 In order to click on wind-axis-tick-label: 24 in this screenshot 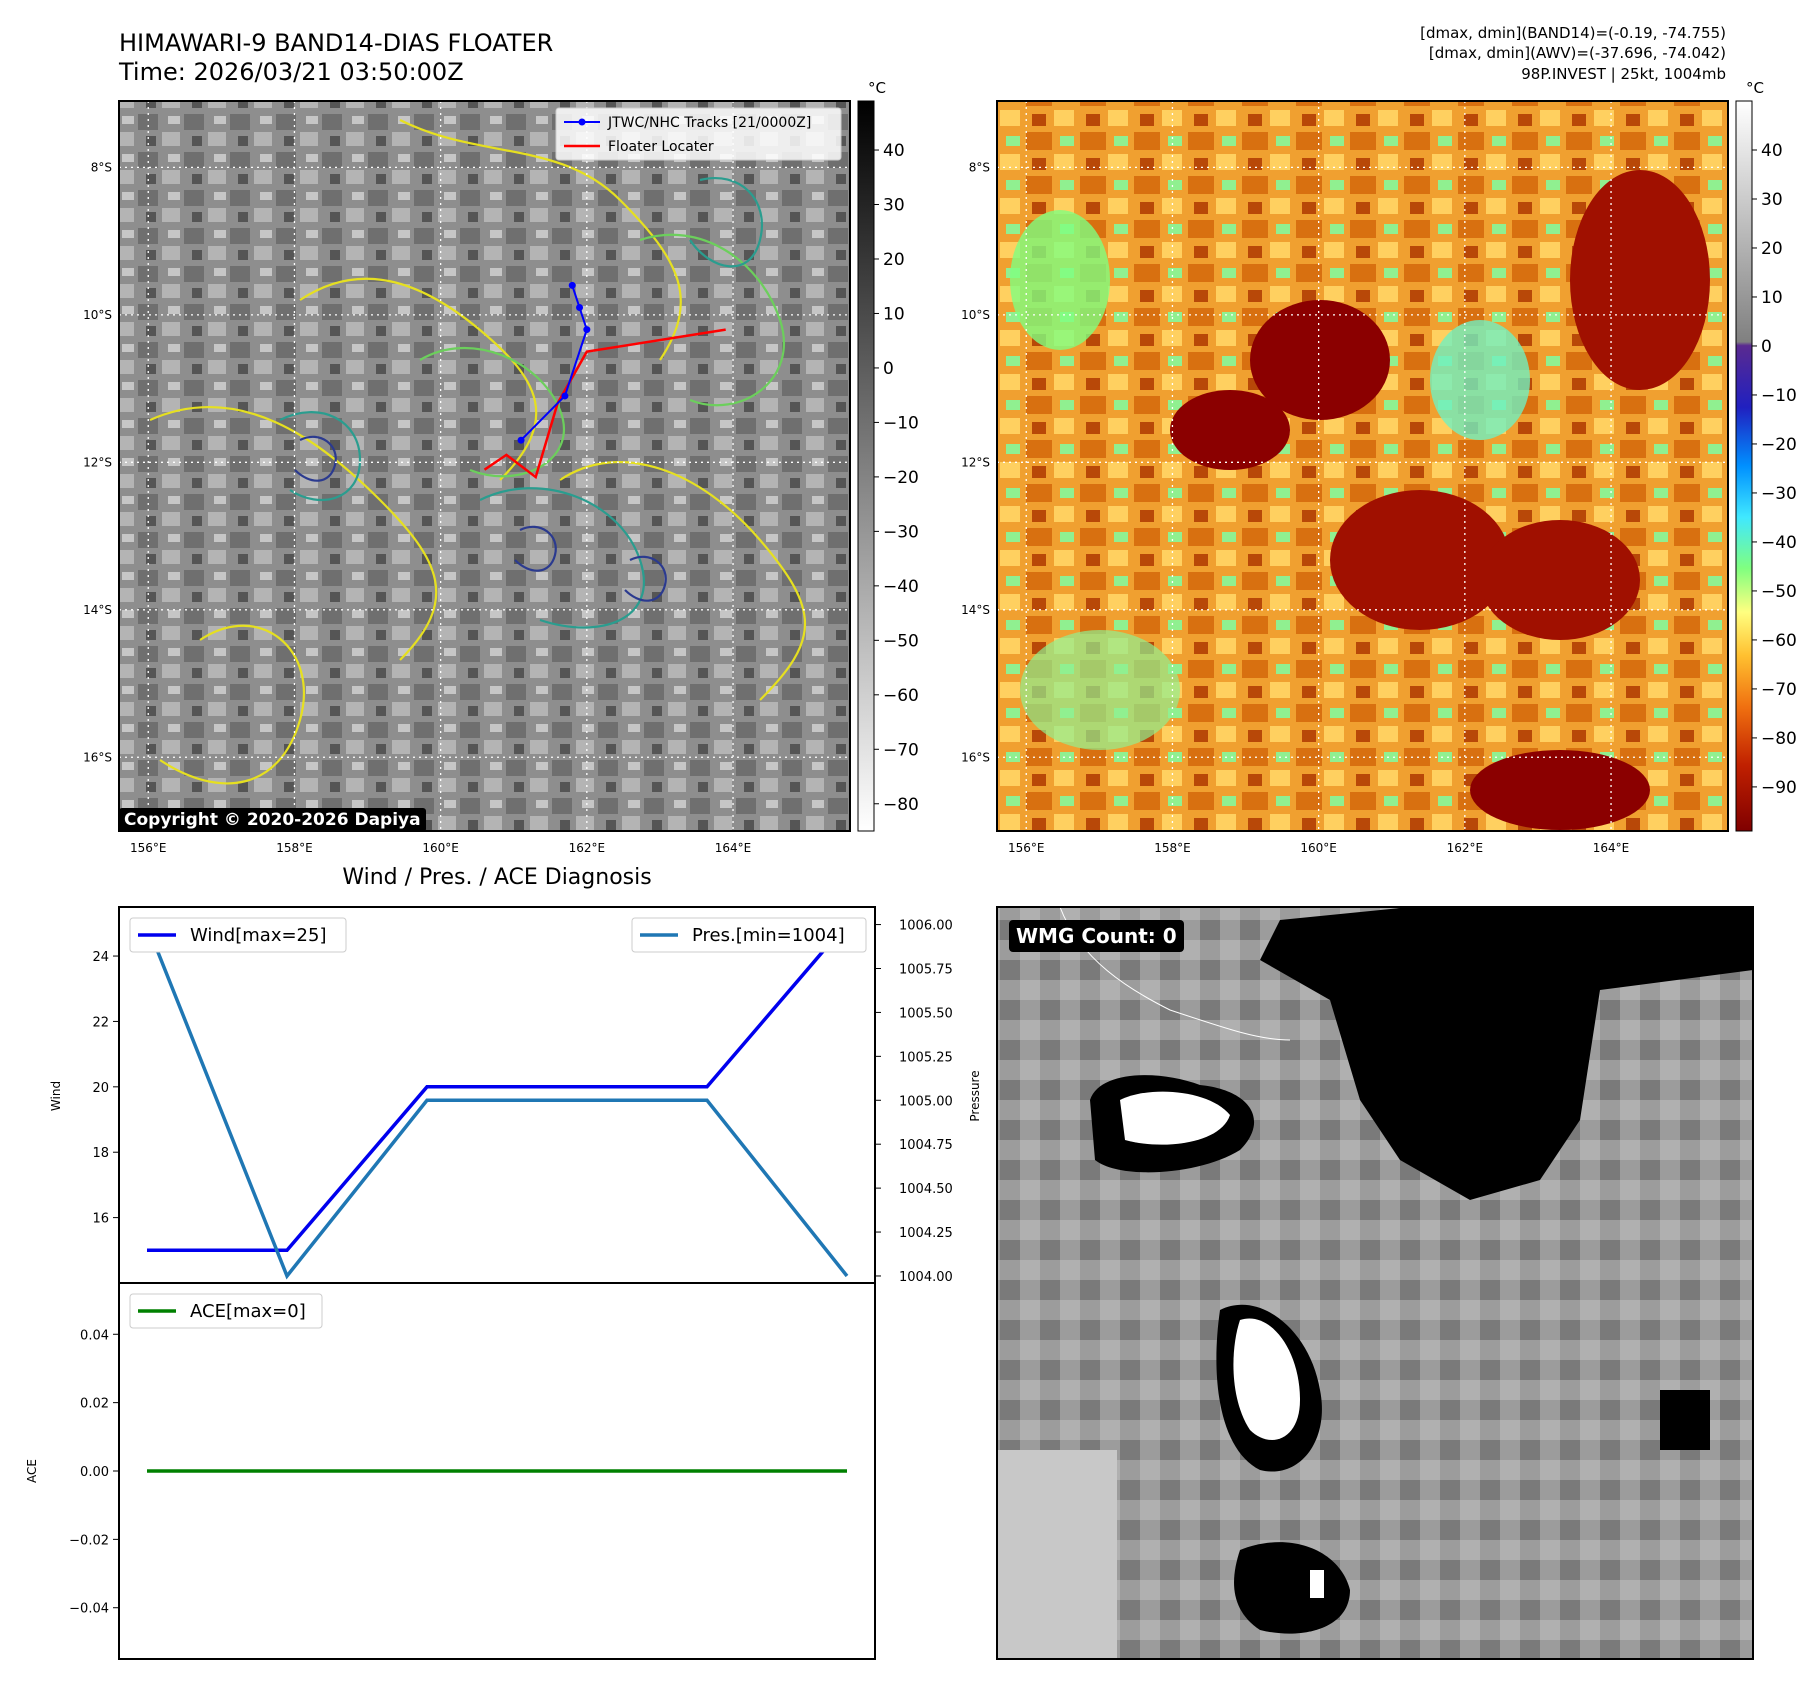, I will do `click(100, 957)`.